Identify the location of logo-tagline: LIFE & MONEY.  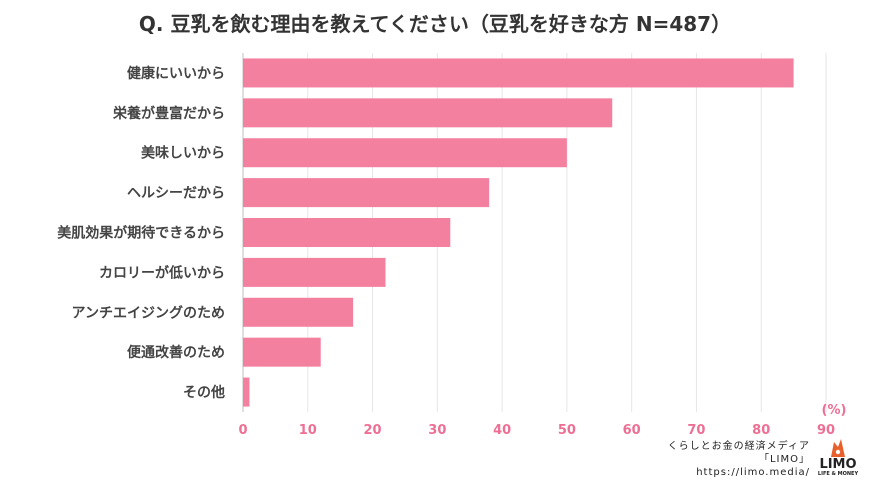
(838, 474).